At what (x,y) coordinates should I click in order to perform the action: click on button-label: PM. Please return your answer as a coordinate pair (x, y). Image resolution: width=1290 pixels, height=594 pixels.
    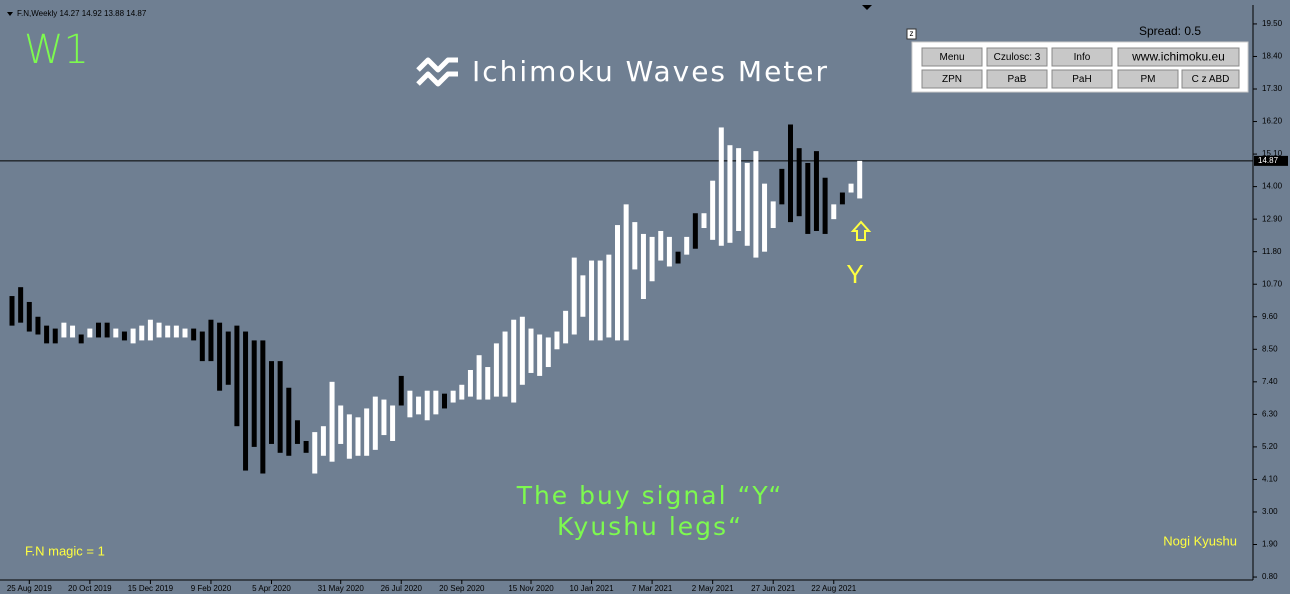
    Looking at the image, I should click on (1148, 79).